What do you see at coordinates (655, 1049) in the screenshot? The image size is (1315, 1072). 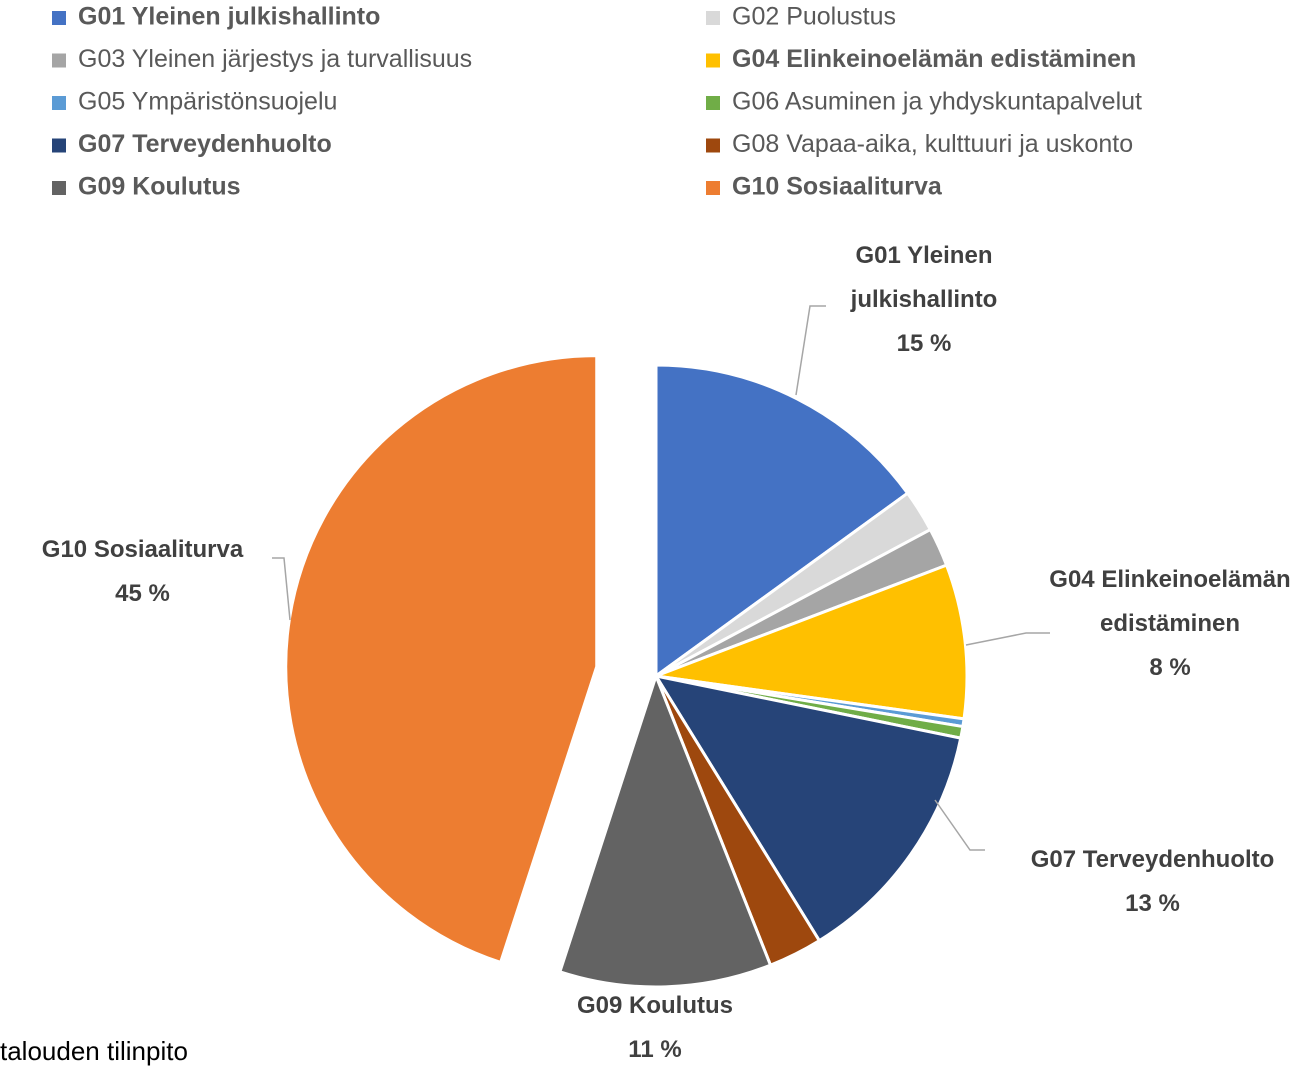 I see `data-label-value: 11 %` at bounding box center [655, 1049].